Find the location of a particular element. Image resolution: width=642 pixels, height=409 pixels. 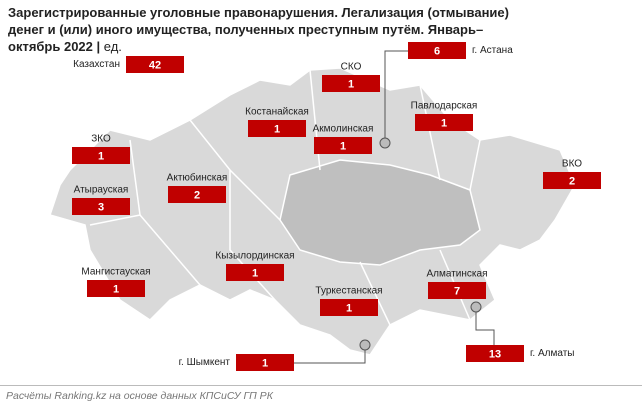

region-name: г. Астана is located at coordinates (492, 50).